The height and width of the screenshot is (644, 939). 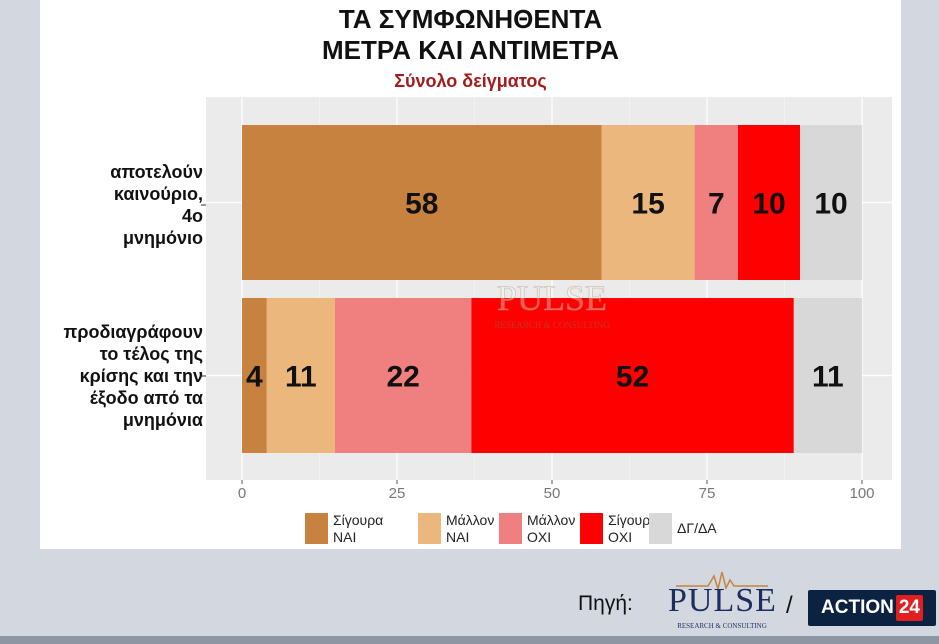 What do you see at coordinates (722, 626) in the screenshot?
I see `pulse-logo-subtext: RESEARCH & CONSULTING` at bounding box center [722, 626].